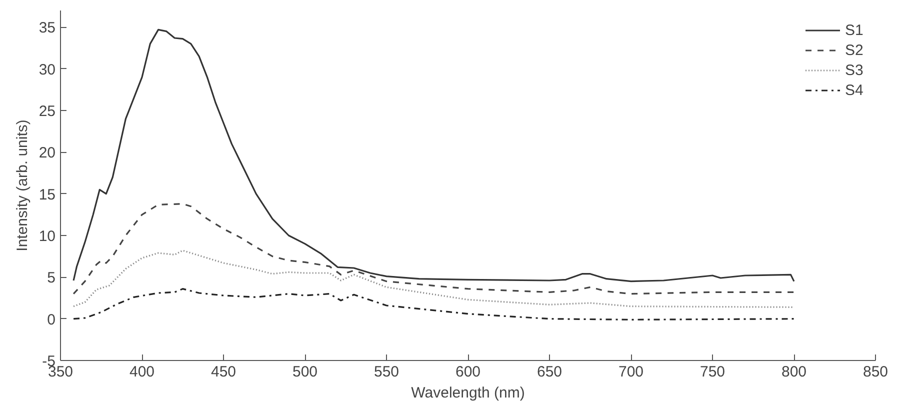  What do you see at coordinates (854, 50) in the screenshot?
I see `legend-label: S2` at bounding box center [854, 50].